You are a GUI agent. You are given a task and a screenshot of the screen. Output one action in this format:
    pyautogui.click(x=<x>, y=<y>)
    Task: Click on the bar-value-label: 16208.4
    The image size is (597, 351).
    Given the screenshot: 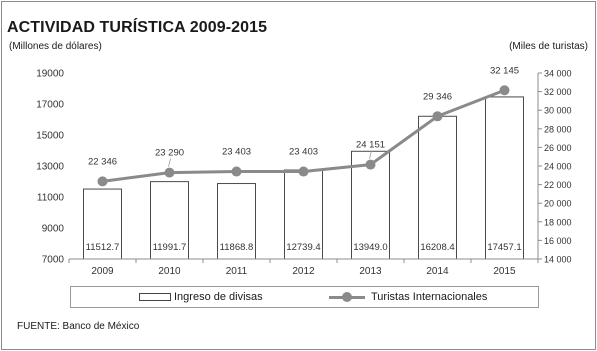 What is the action you would take?
    pyautogui.click(x=437, y=247)
    